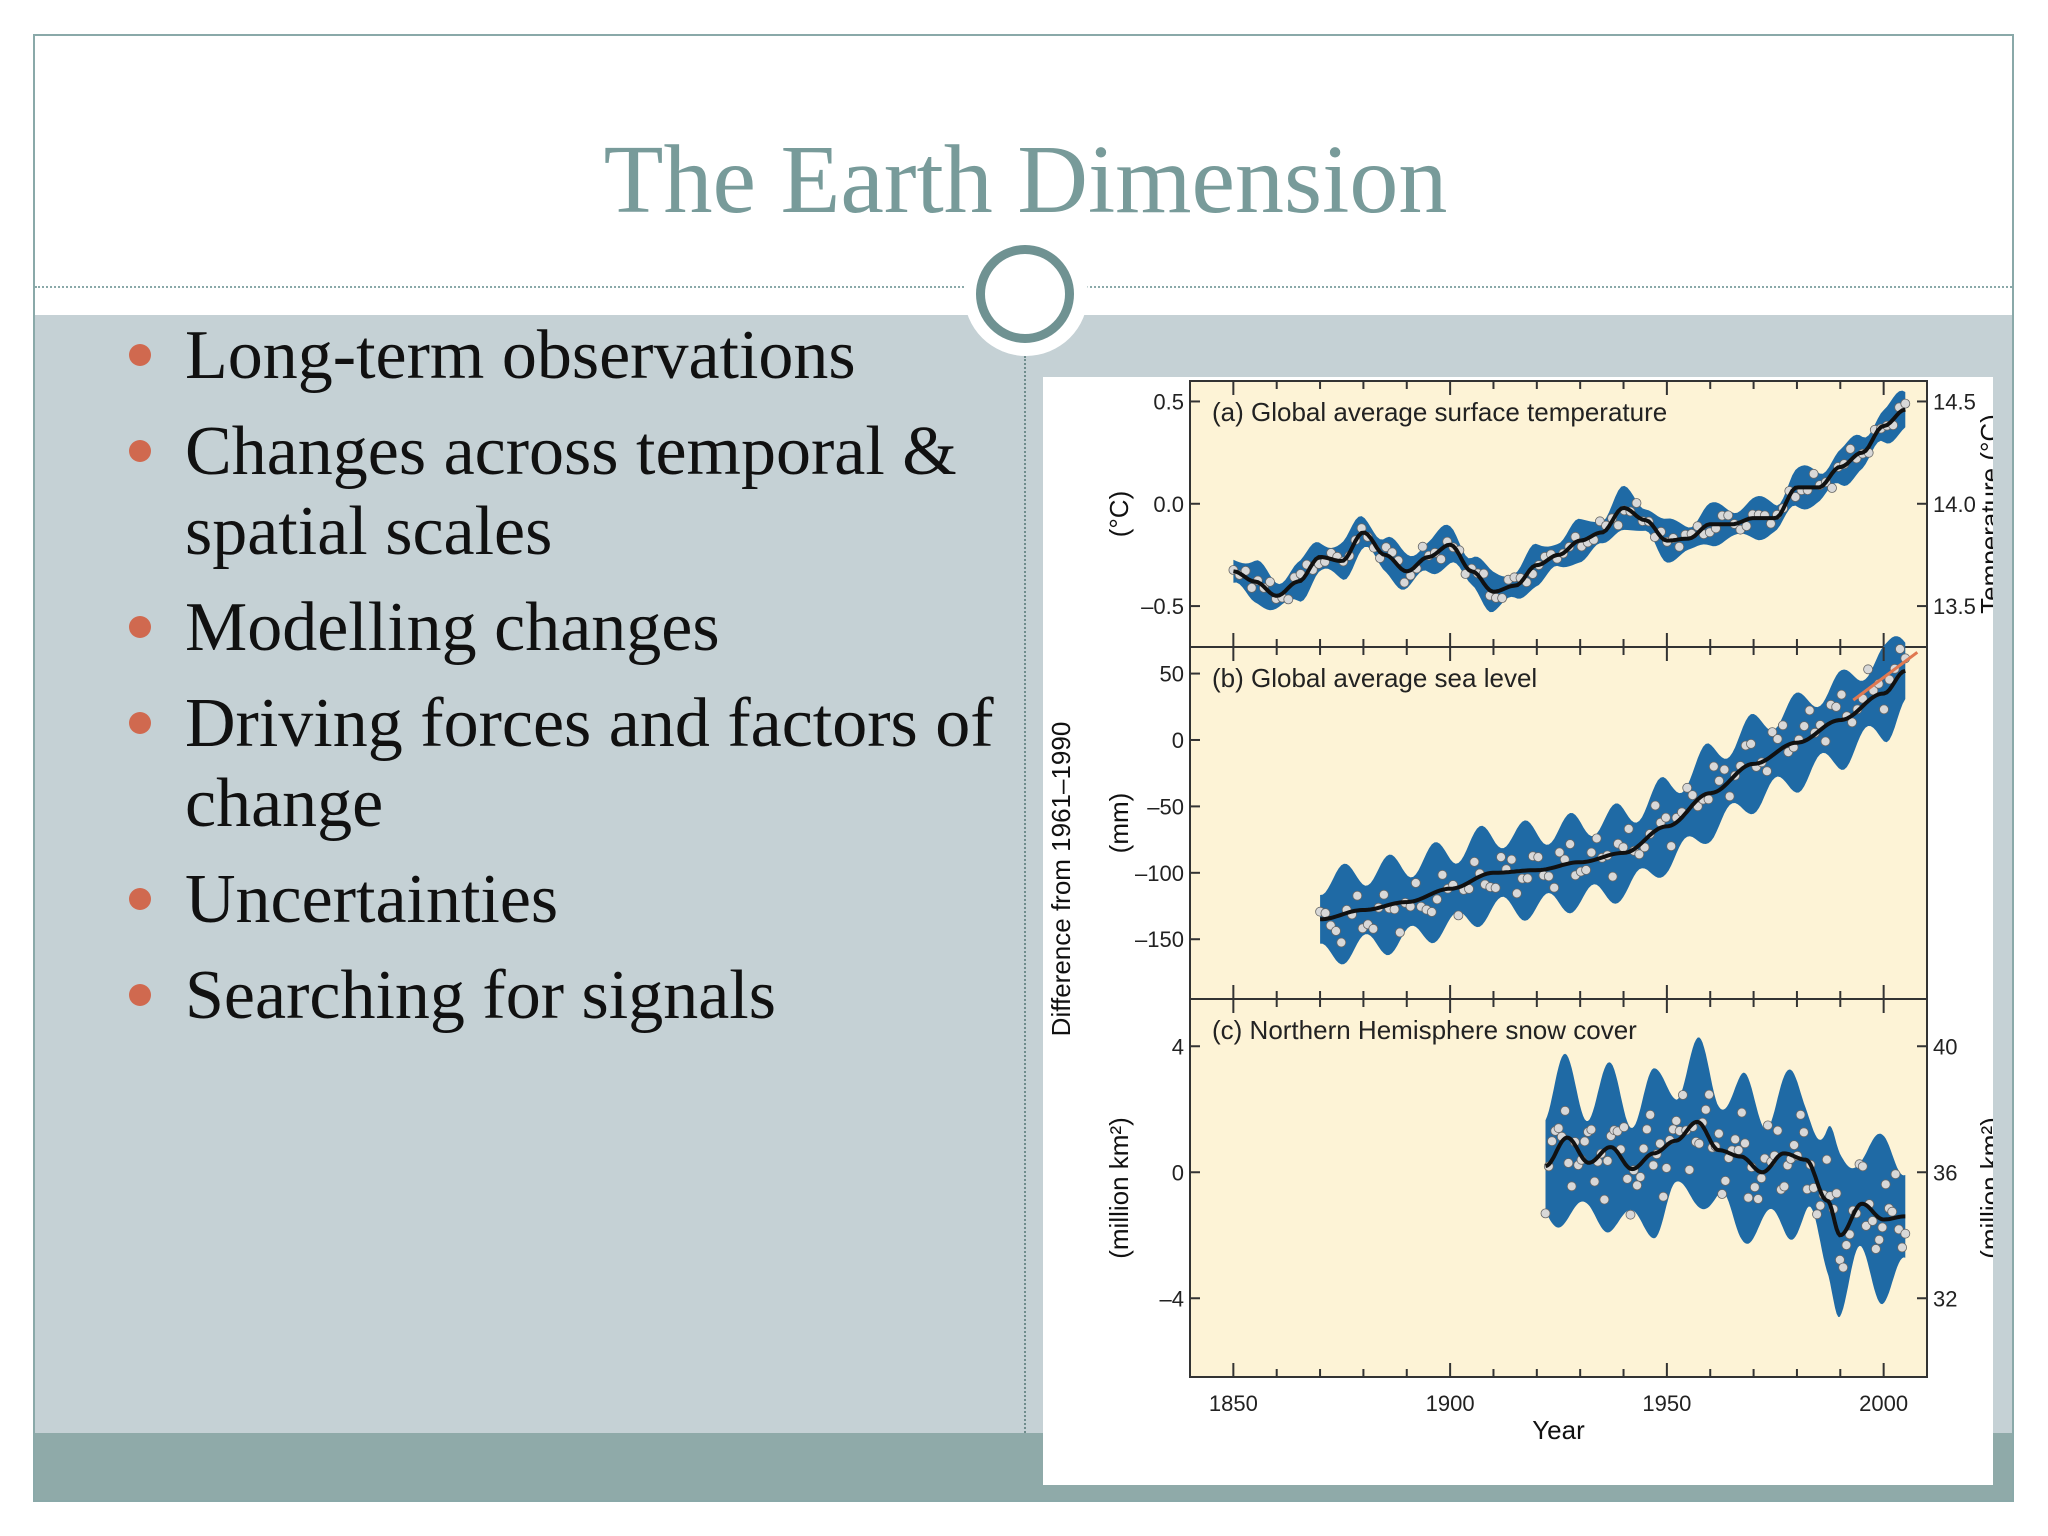  Describe the element at coordinates (1178, 1172) in the screenshot. I see `y-tick-label: 0` at that location.